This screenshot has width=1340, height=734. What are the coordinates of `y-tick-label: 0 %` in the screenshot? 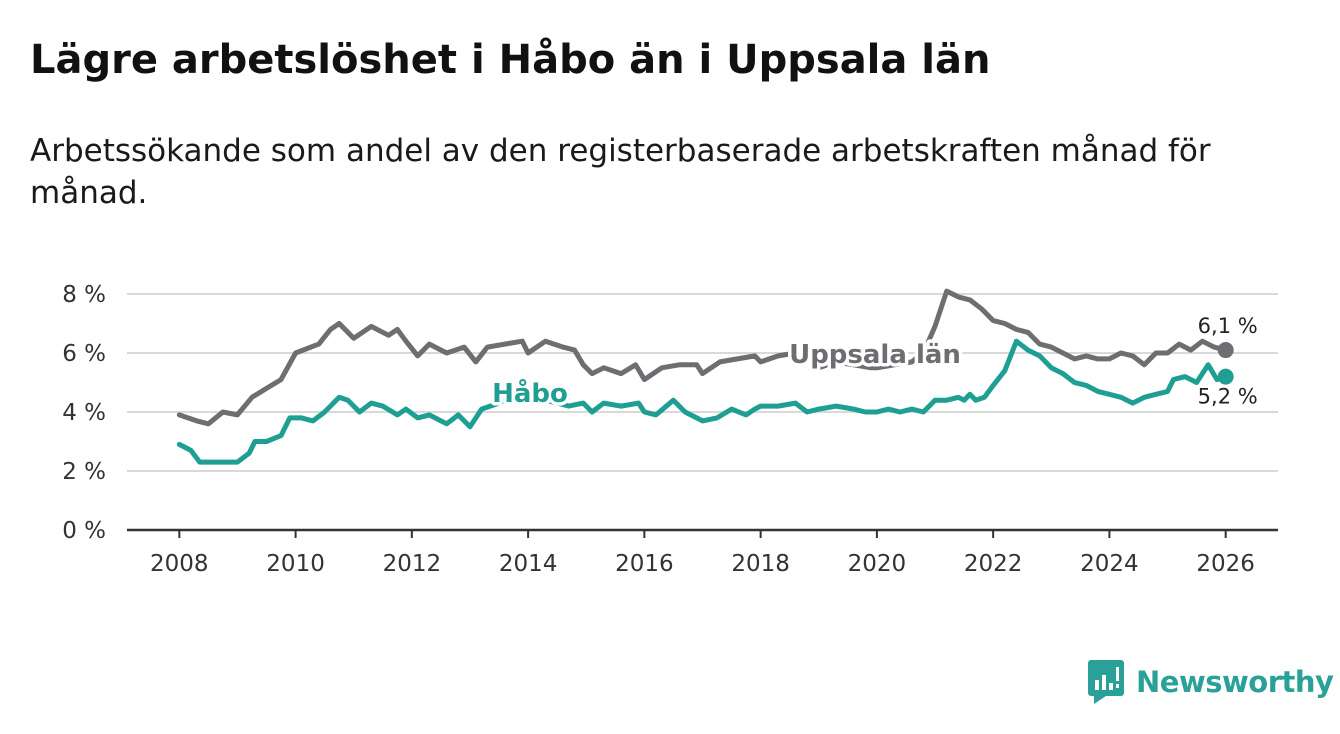 It's located at (84, 531).